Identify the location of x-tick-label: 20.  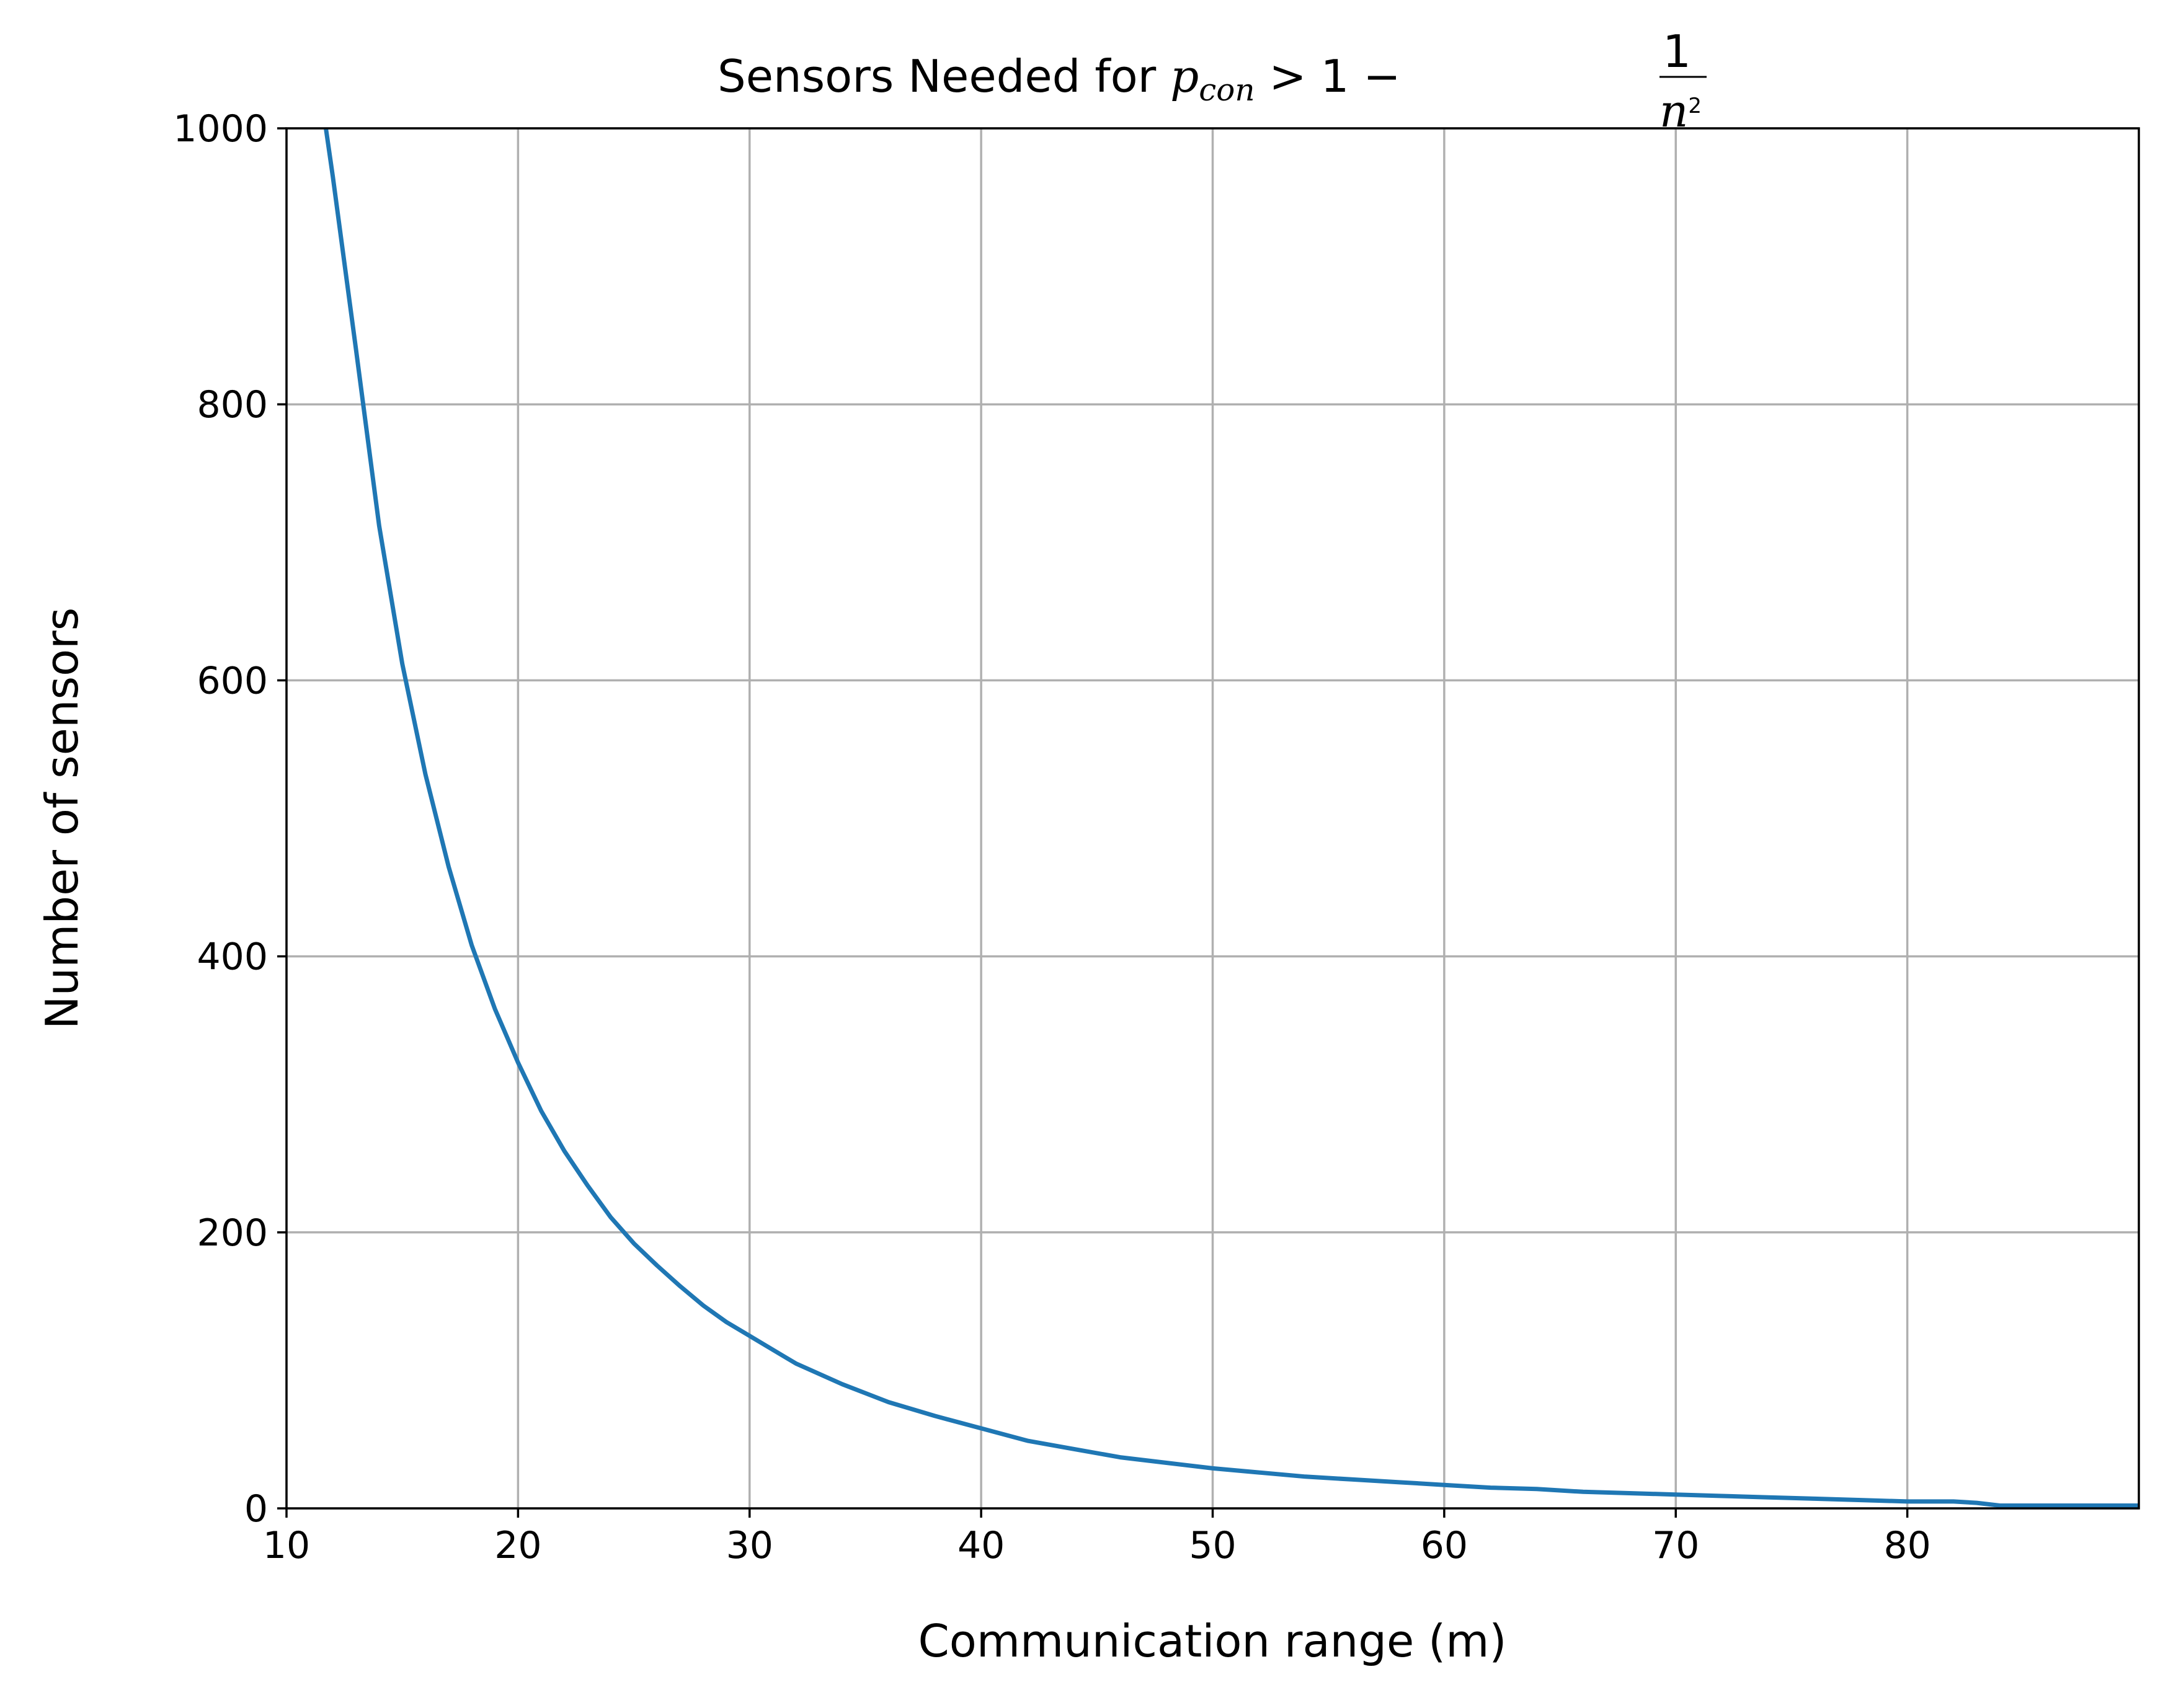
(517, 1545).